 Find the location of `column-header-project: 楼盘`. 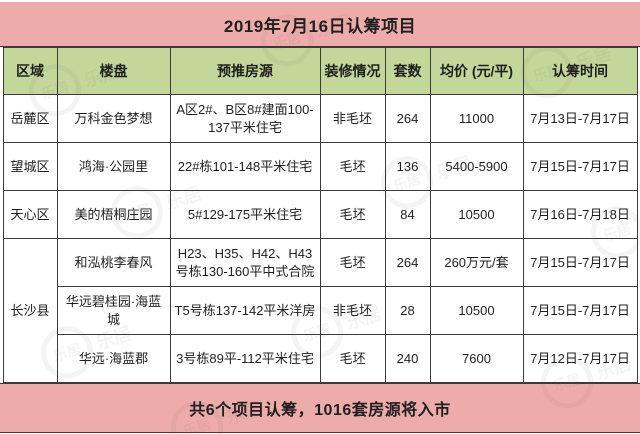

column-header-project: 楼盘 is located at coordinates (113, 71).